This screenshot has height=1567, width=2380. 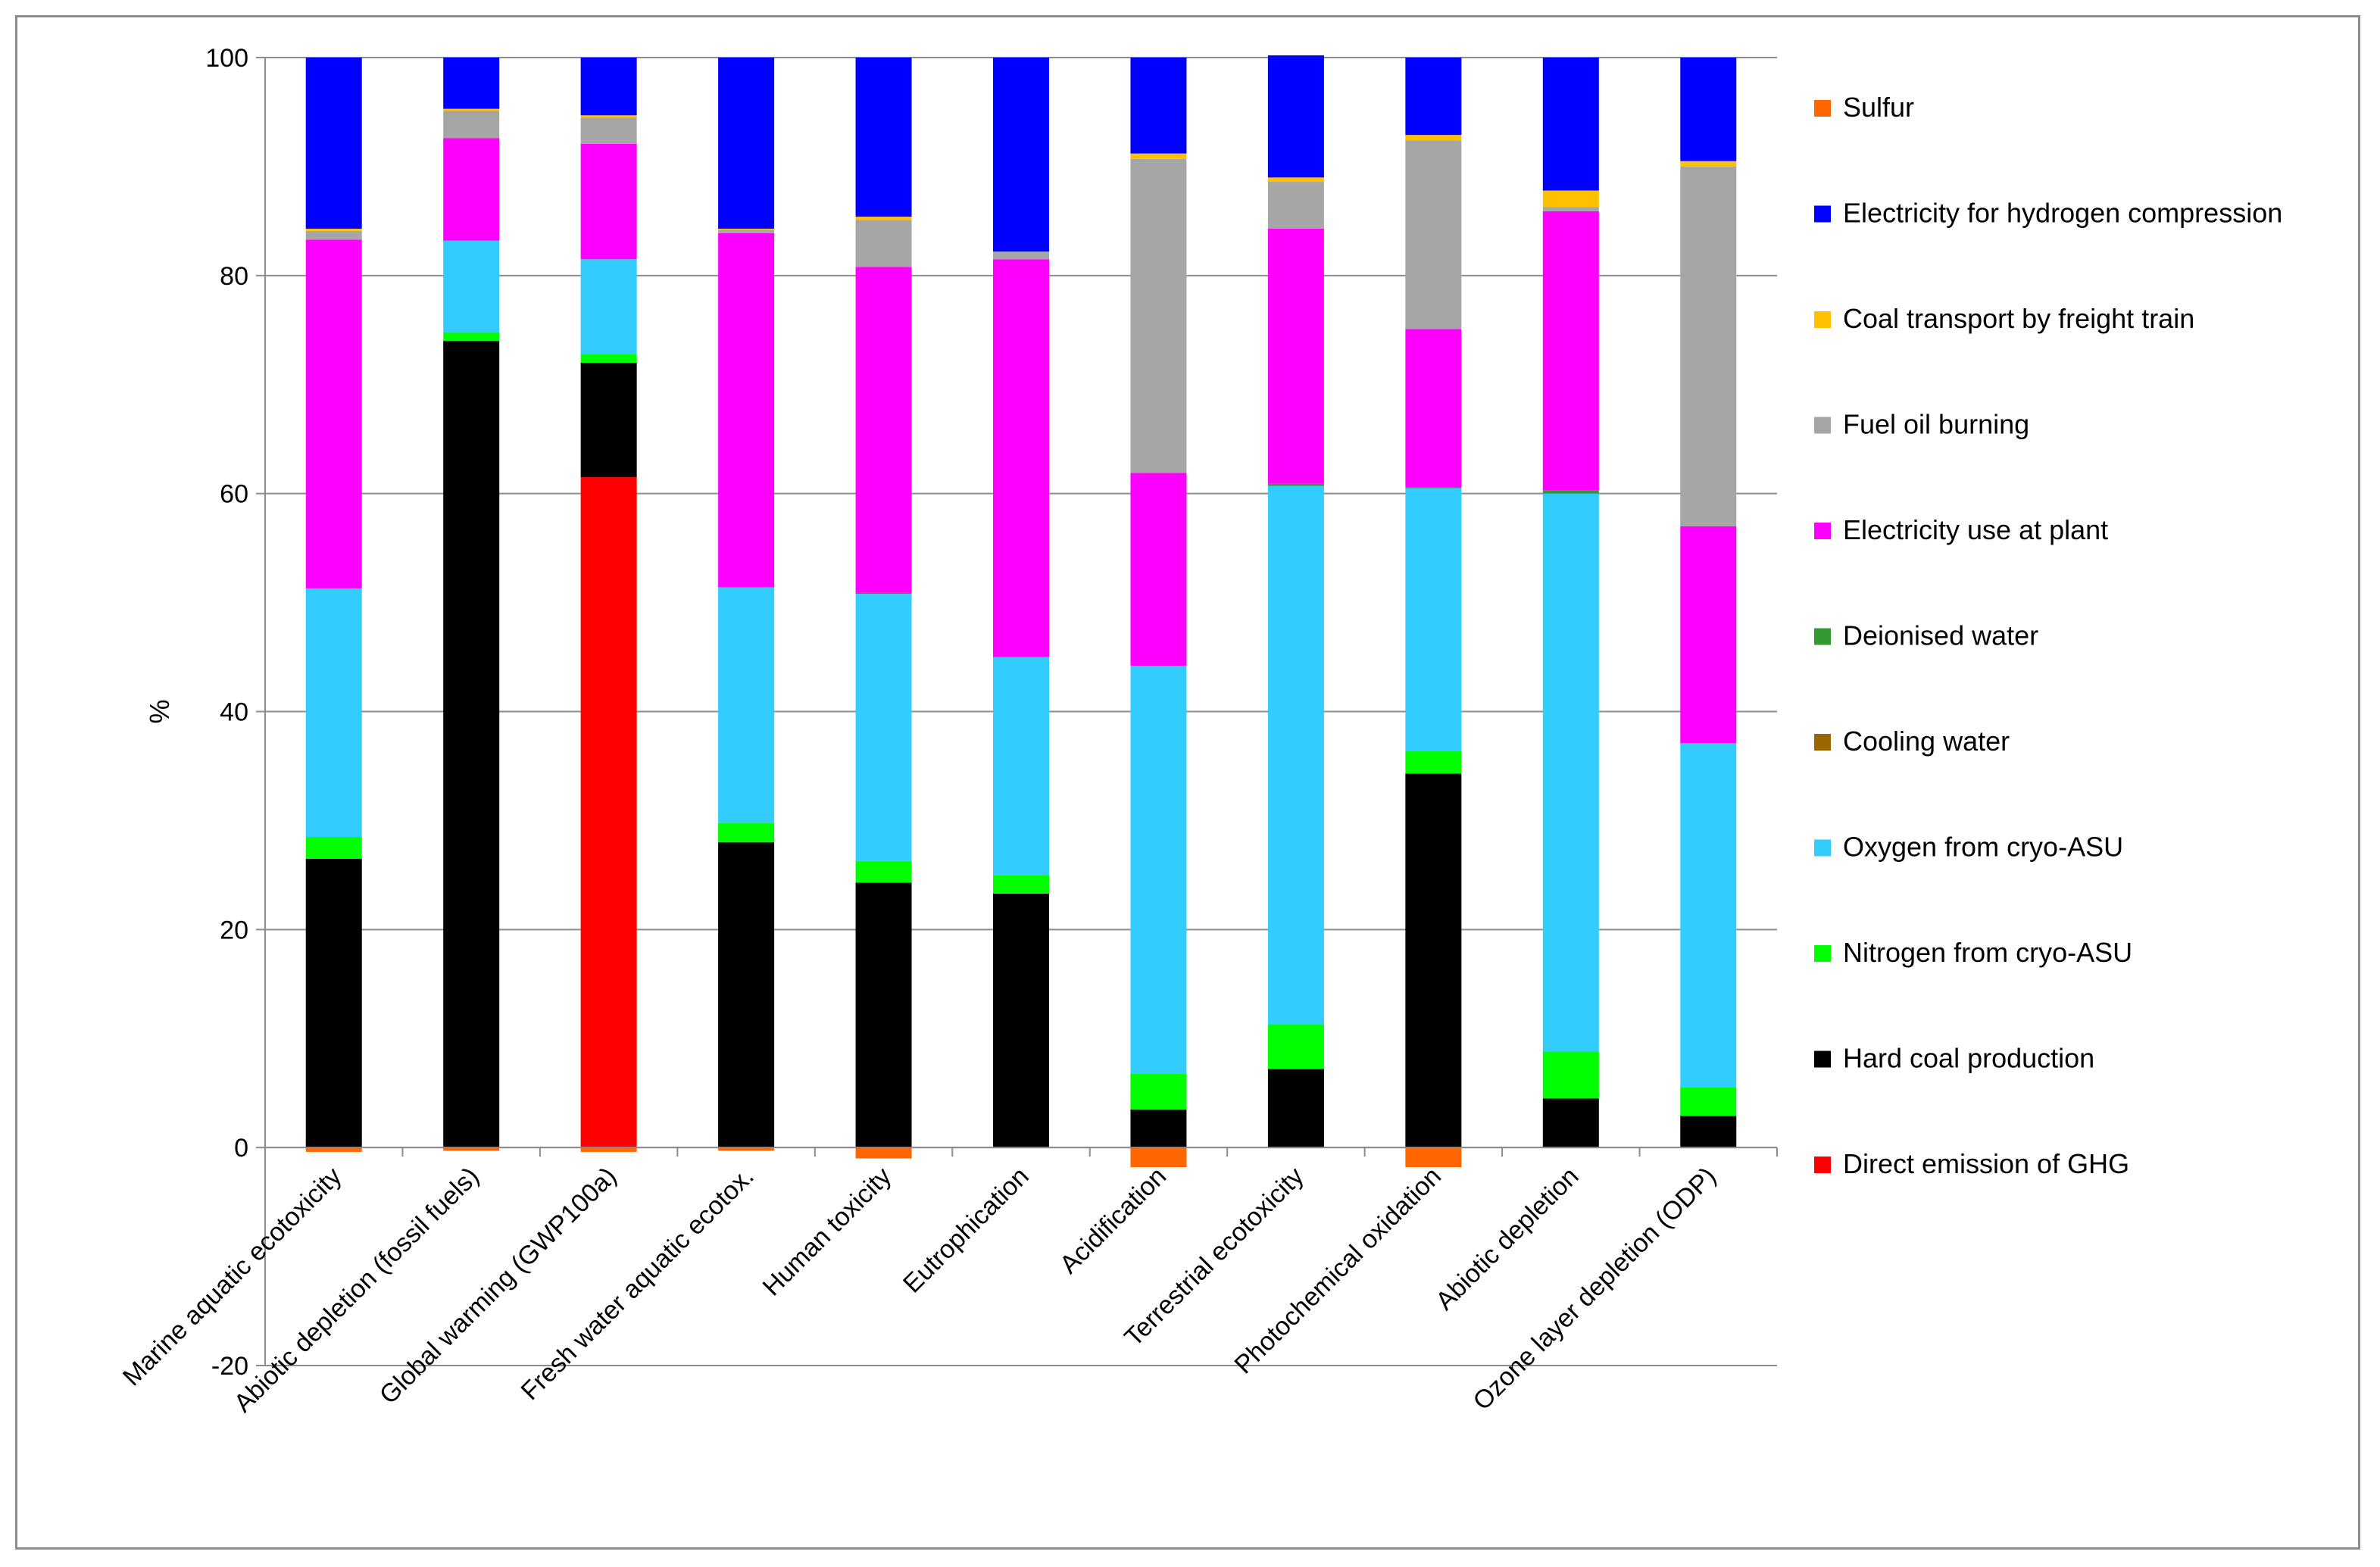 I want to click on x-category-label: Human toxicity, so click(x=827, y=1232).